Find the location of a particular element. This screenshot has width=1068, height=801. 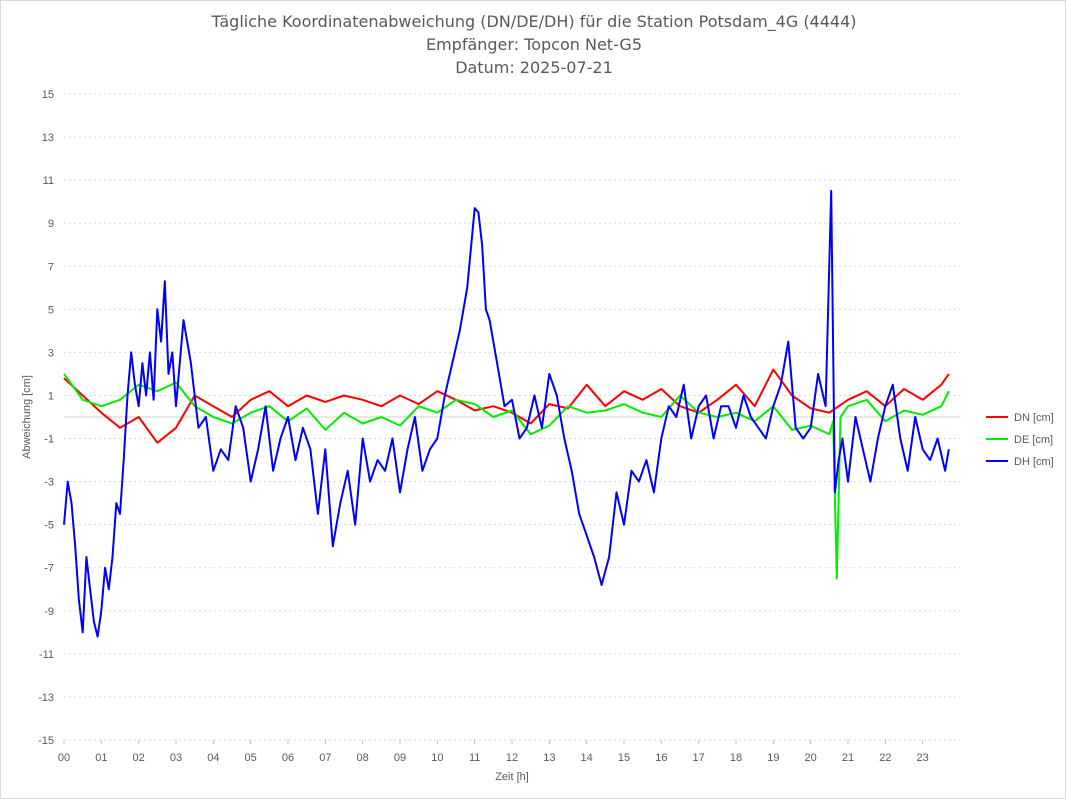

legend: DN [cm] DE [cm] DH [cm] is located at coordinates (1020, 440).